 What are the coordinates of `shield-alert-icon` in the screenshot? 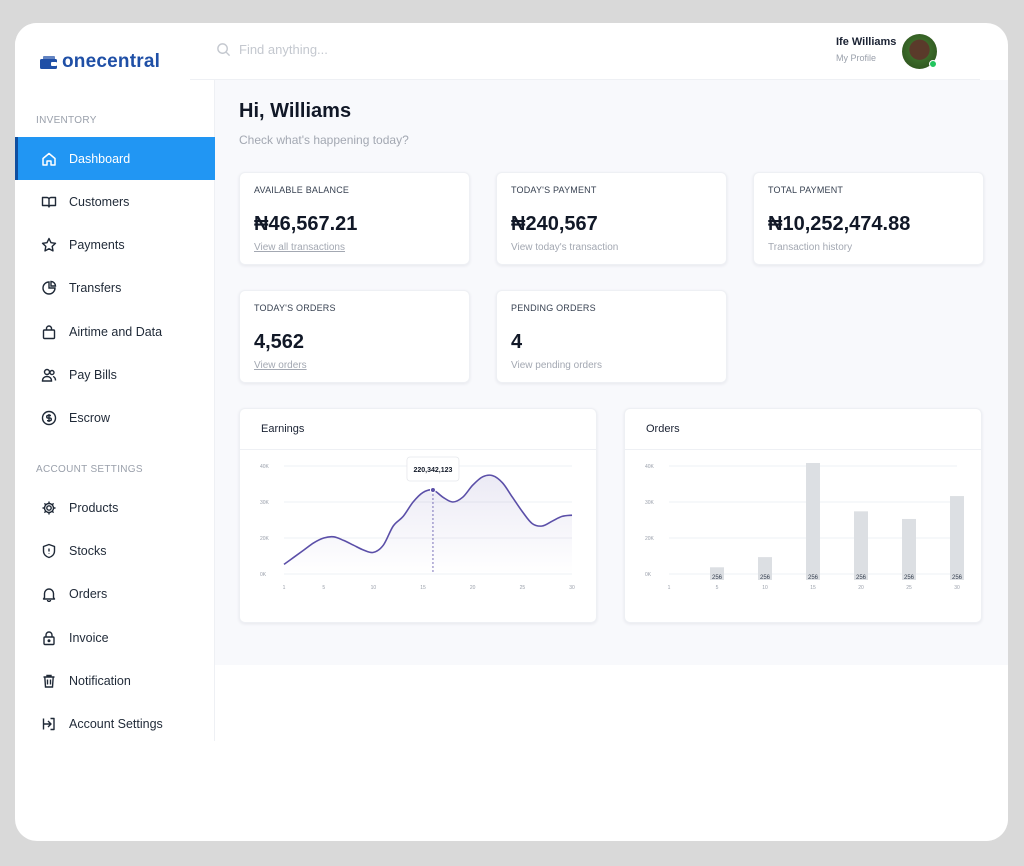 It's located at (49, 551).